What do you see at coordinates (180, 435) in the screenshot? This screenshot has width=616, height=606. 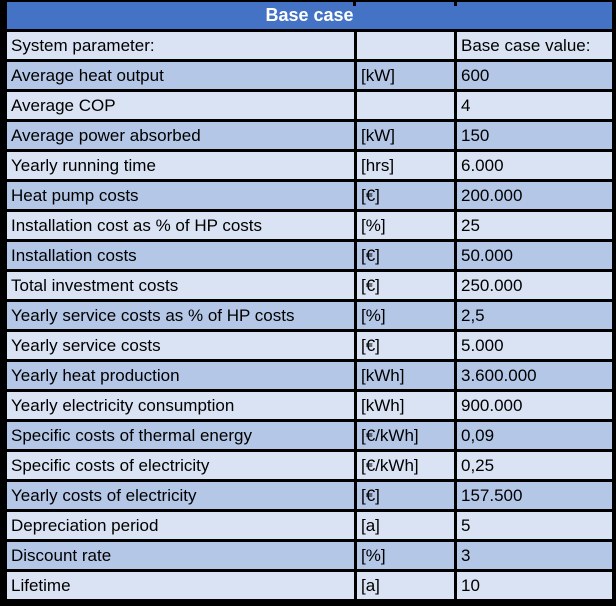 I see `parameter-cell: Specific costs of thermal energy` at bounding box center [180, 435].